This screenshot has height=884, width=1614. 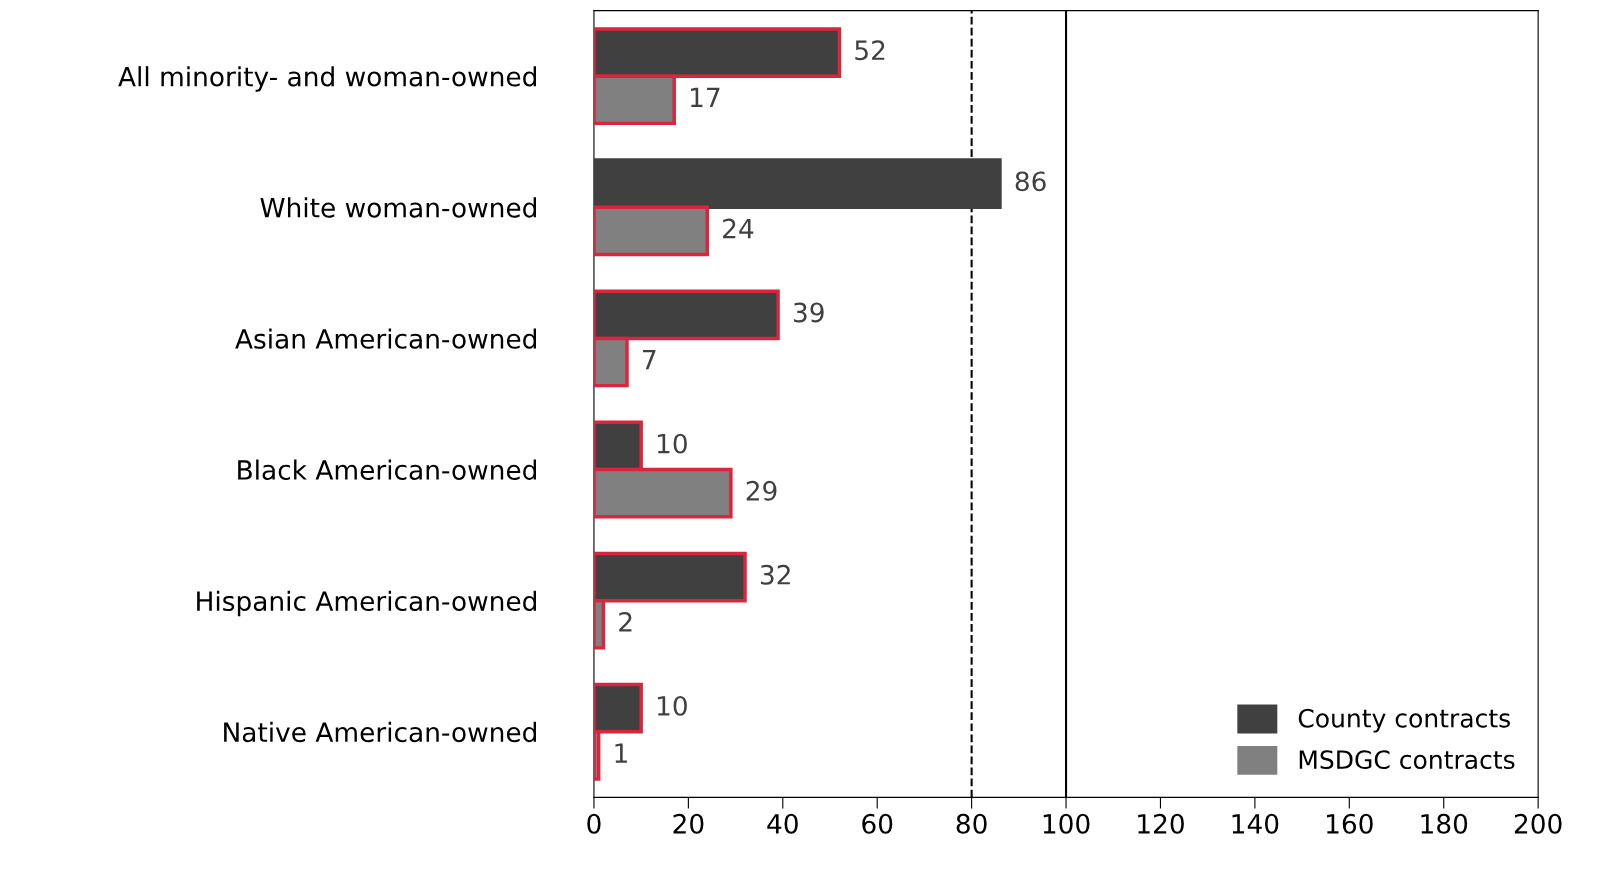 What do you see at coordinates (688, 823) in the screenshot?
I see `x-tick-label: 20` at bounding box center [688, 823].